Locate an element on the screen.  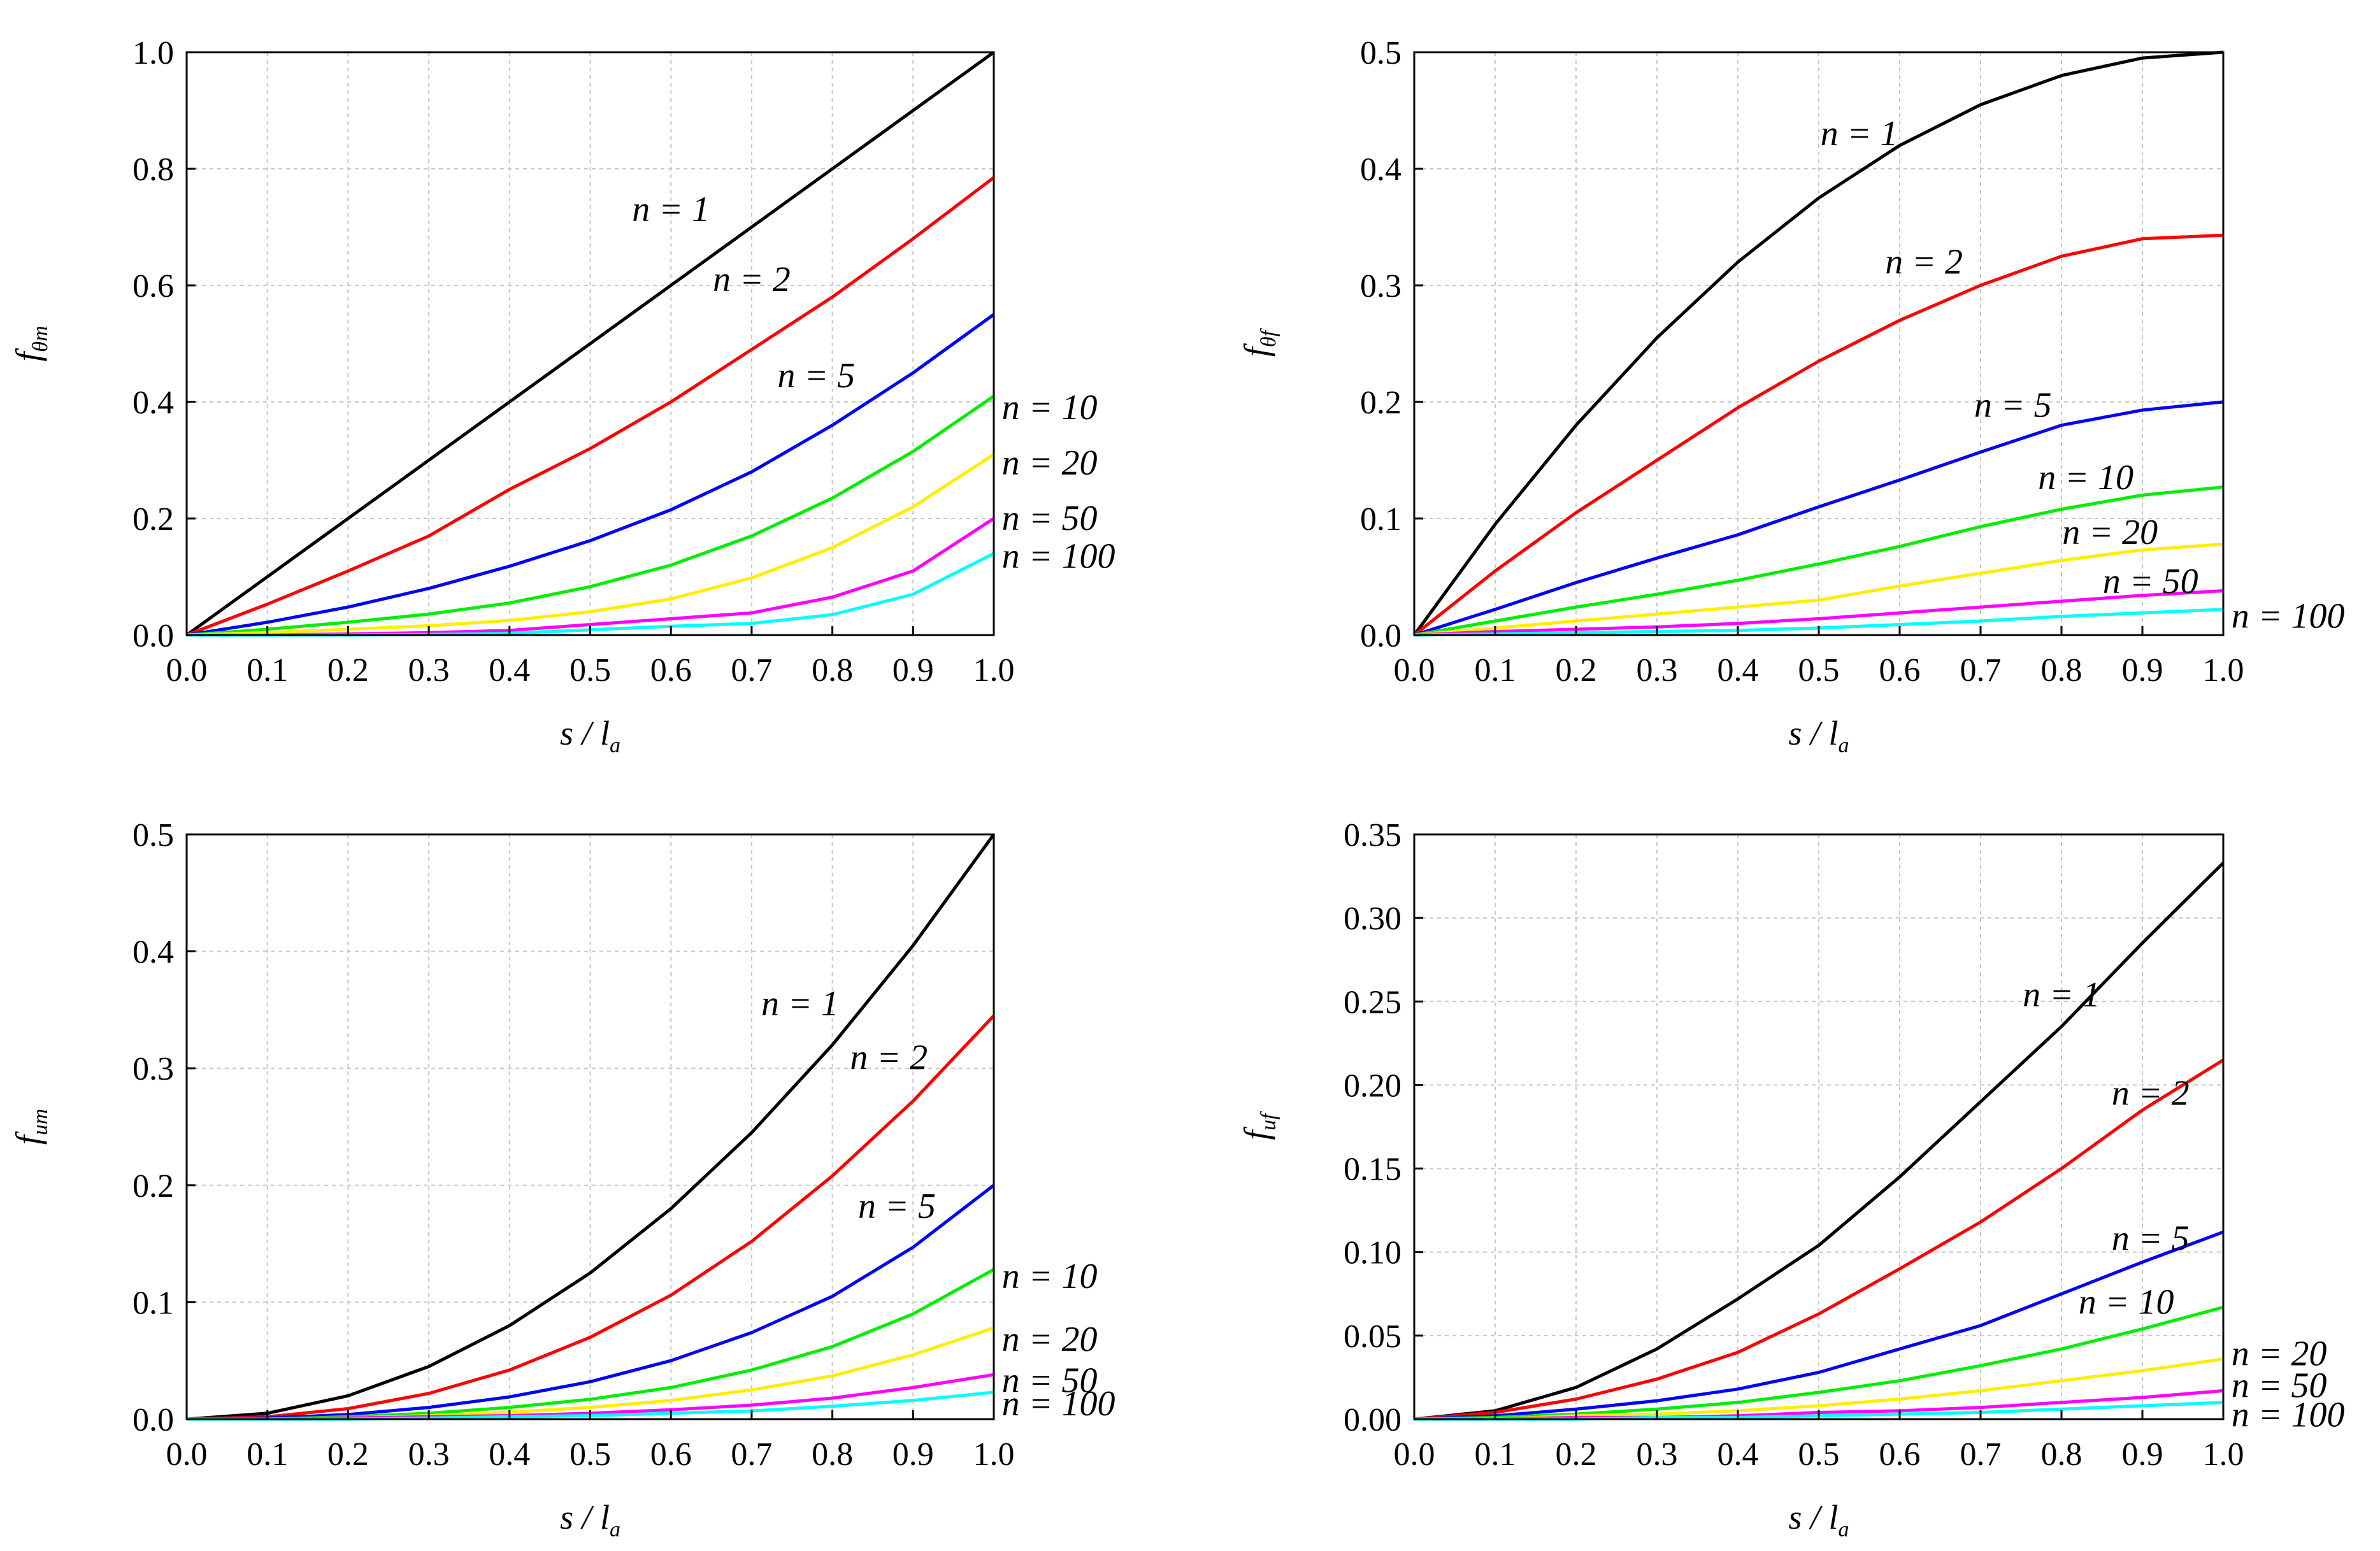
y-tick-label: 0.6 is located at coordinates (153, 286).